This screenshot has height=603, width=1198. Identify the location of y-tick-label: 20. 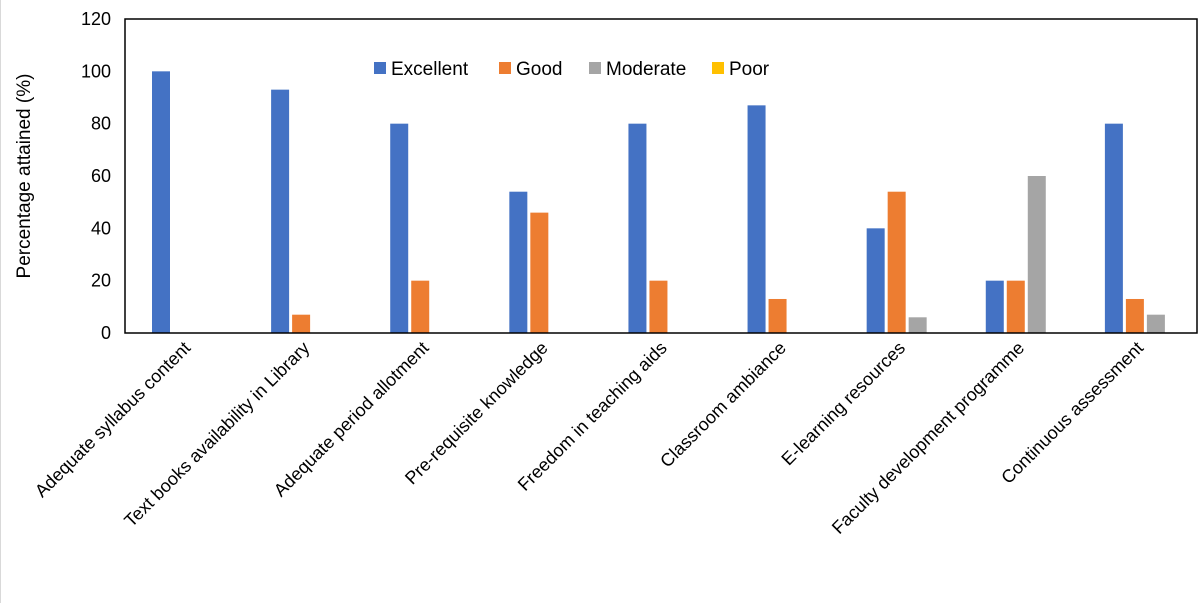
(101, 281).